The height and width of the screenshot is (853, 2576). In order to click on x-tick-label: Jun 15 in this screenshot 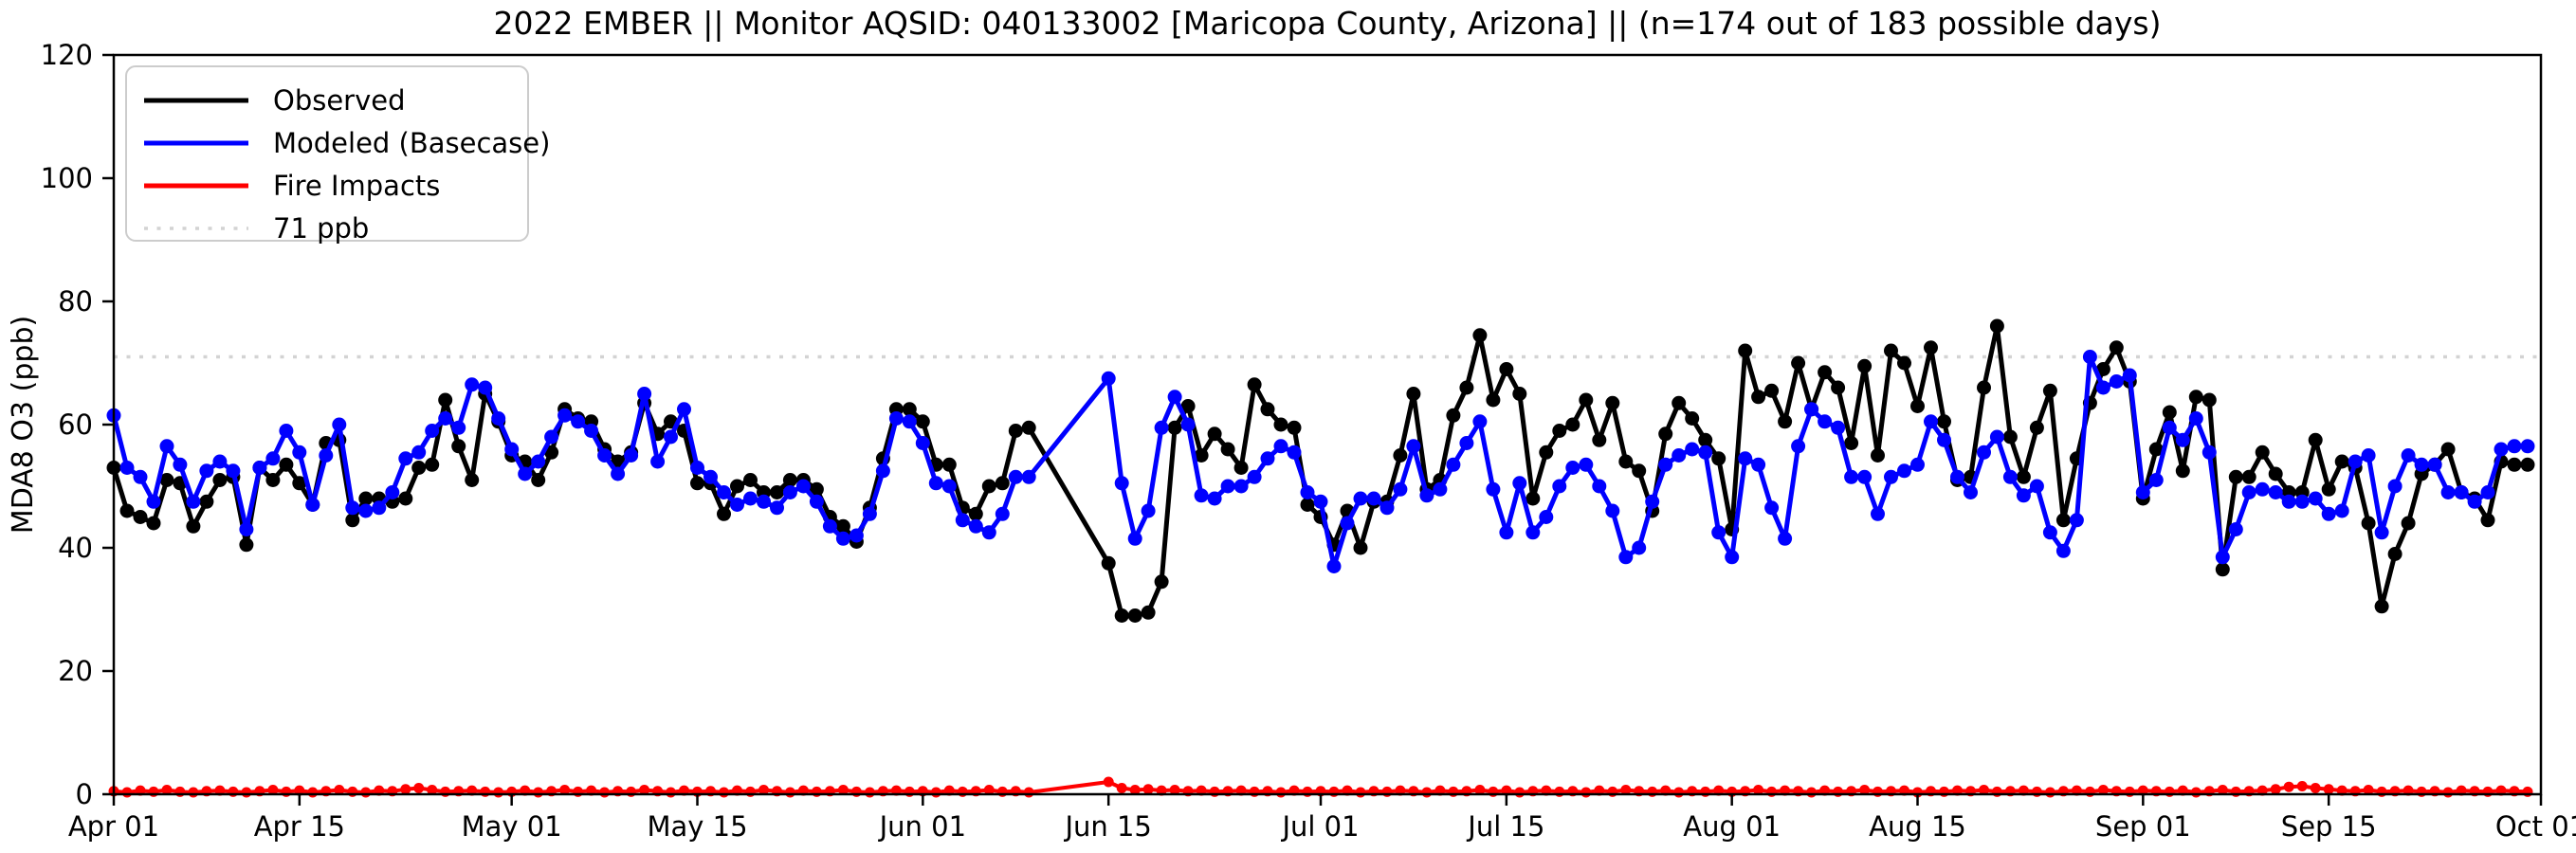, I will do `click(1107, 826)`.